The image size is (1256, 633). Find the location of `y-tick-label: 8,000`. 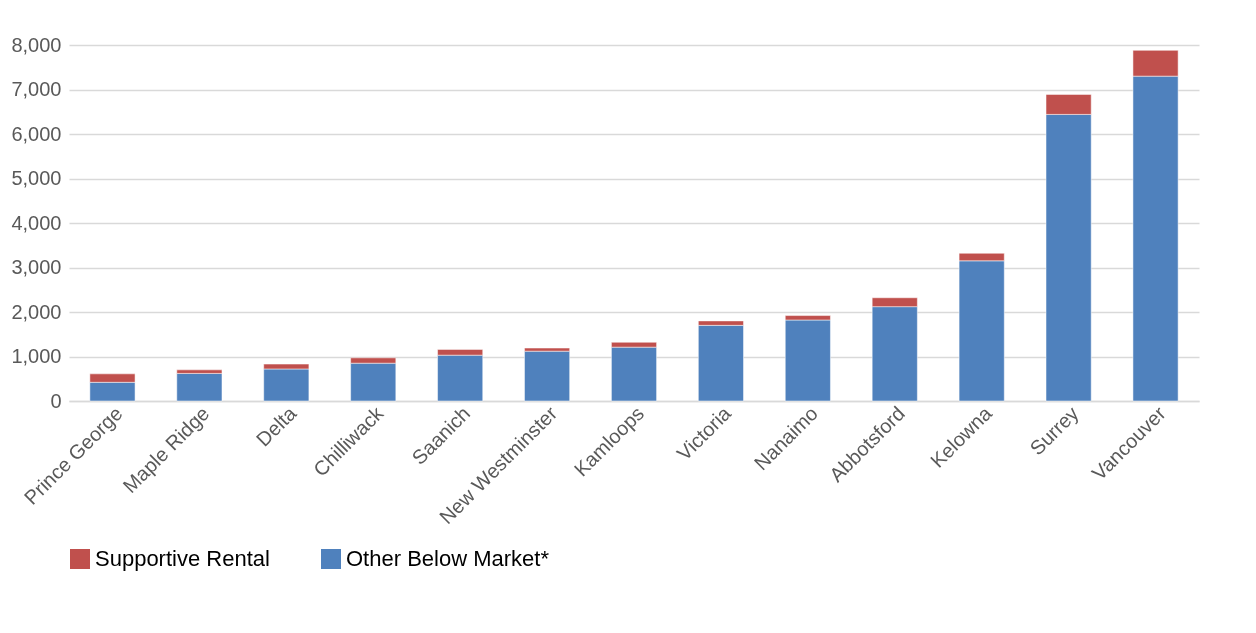

y-tick-label: 8,000 is located at coordinates (36, 44).